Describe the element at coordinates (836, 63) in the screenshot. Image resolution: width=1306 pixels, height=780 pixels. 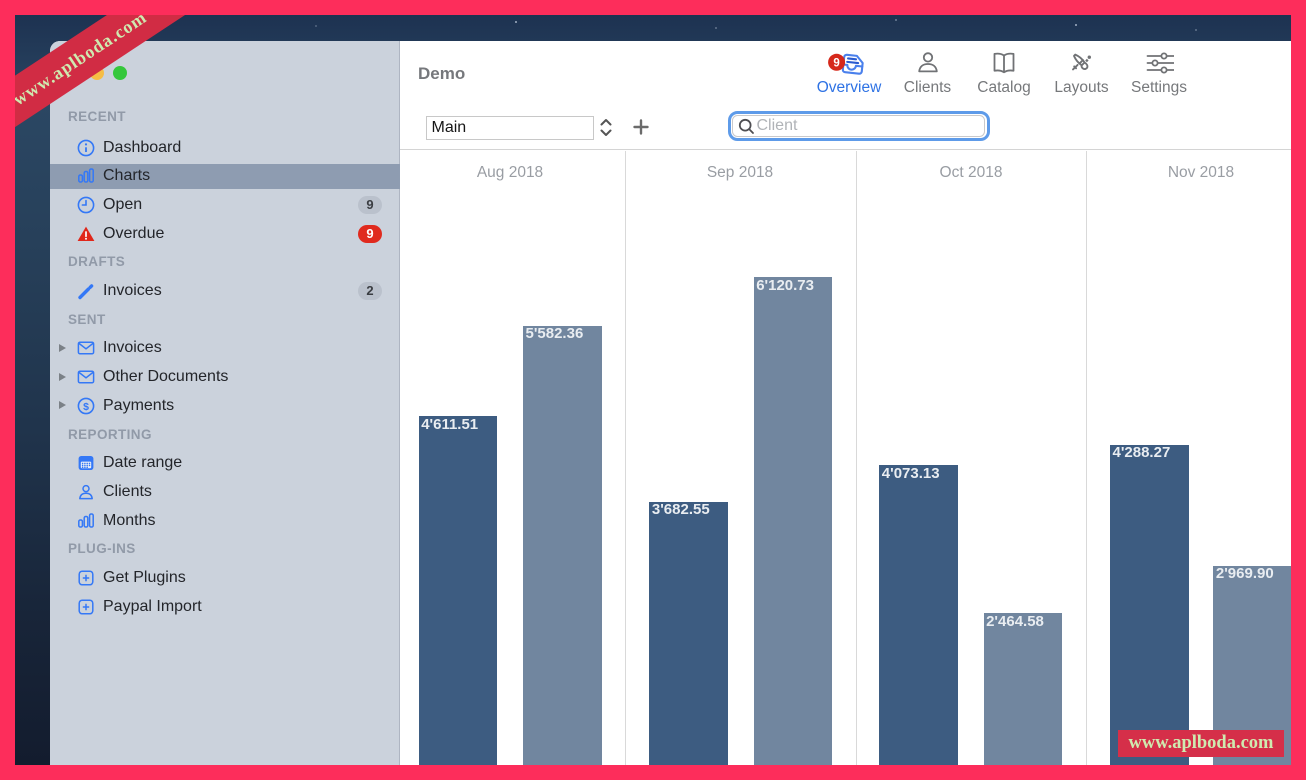
I see `svg-text: 9` at that location.